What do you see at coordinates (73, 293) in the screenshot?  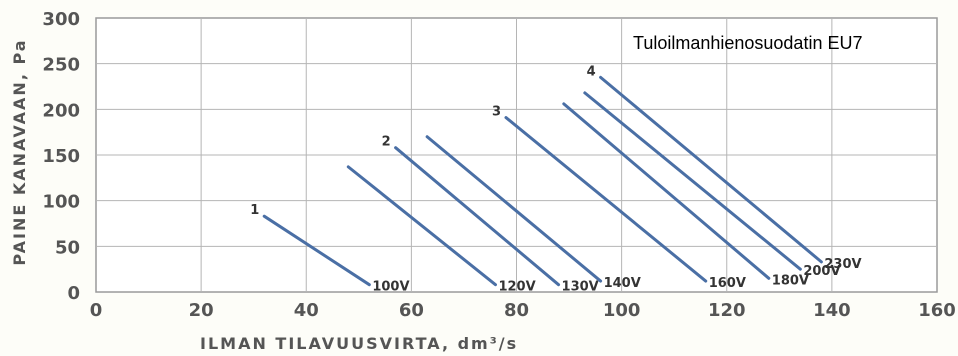 I see `y-tick-label: 0` at bounding box center [73, 293].